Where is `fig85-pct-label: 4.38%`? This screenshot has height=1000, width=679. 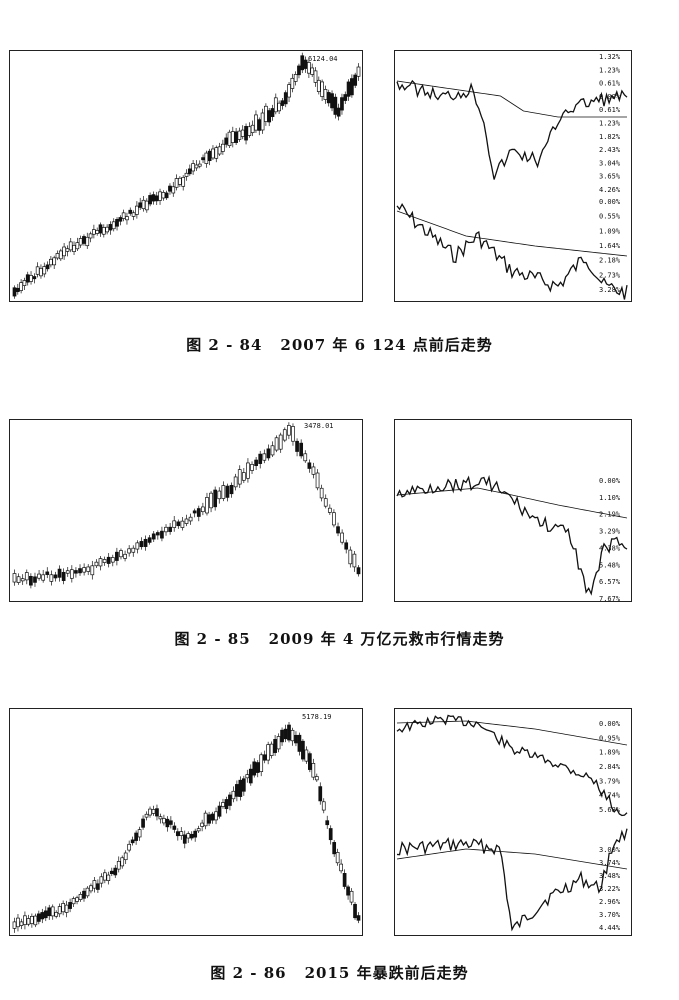
fig85-pct-label: 4.38% is located at coordinates (610, 548).